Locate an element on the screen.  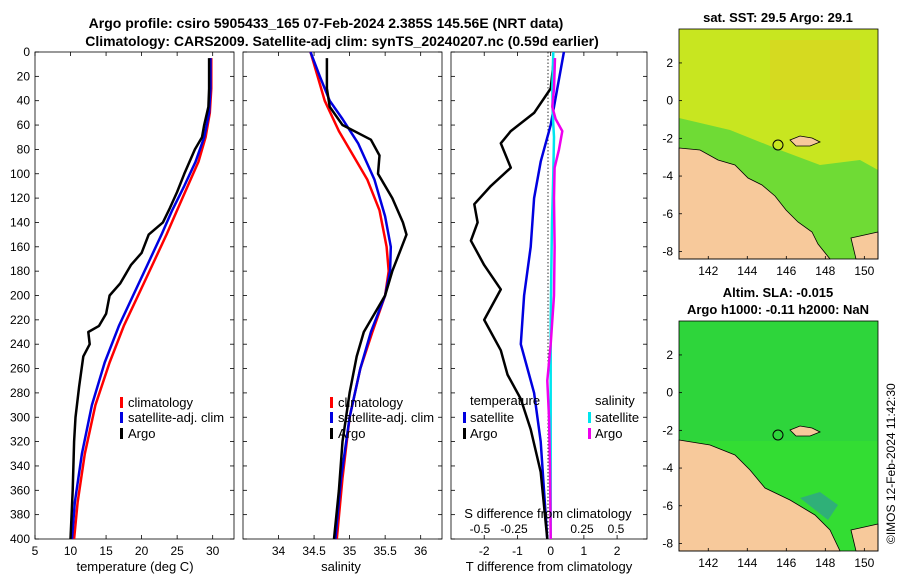
y-tick-label: 260 is located at coordinates (20, 369).